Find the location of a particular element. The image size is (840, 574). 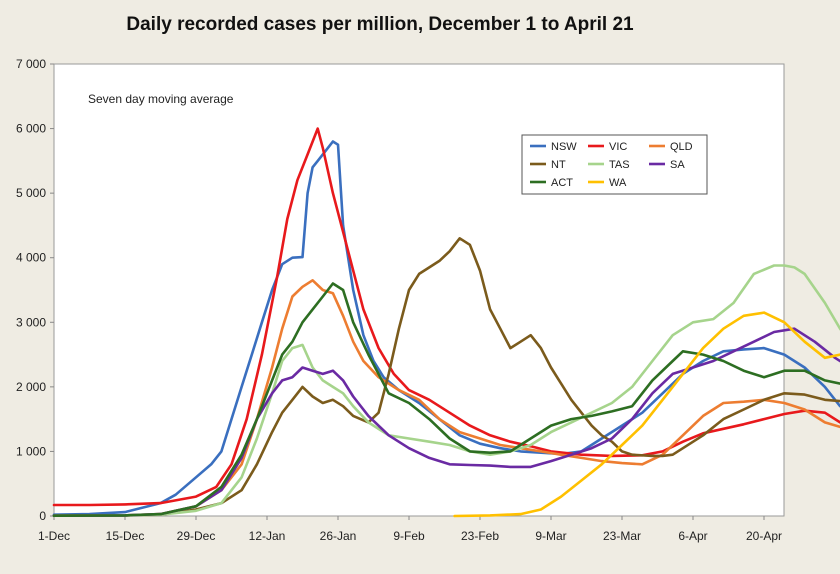

y-tick-label: 1 000 is located at coordinates (31, 451).